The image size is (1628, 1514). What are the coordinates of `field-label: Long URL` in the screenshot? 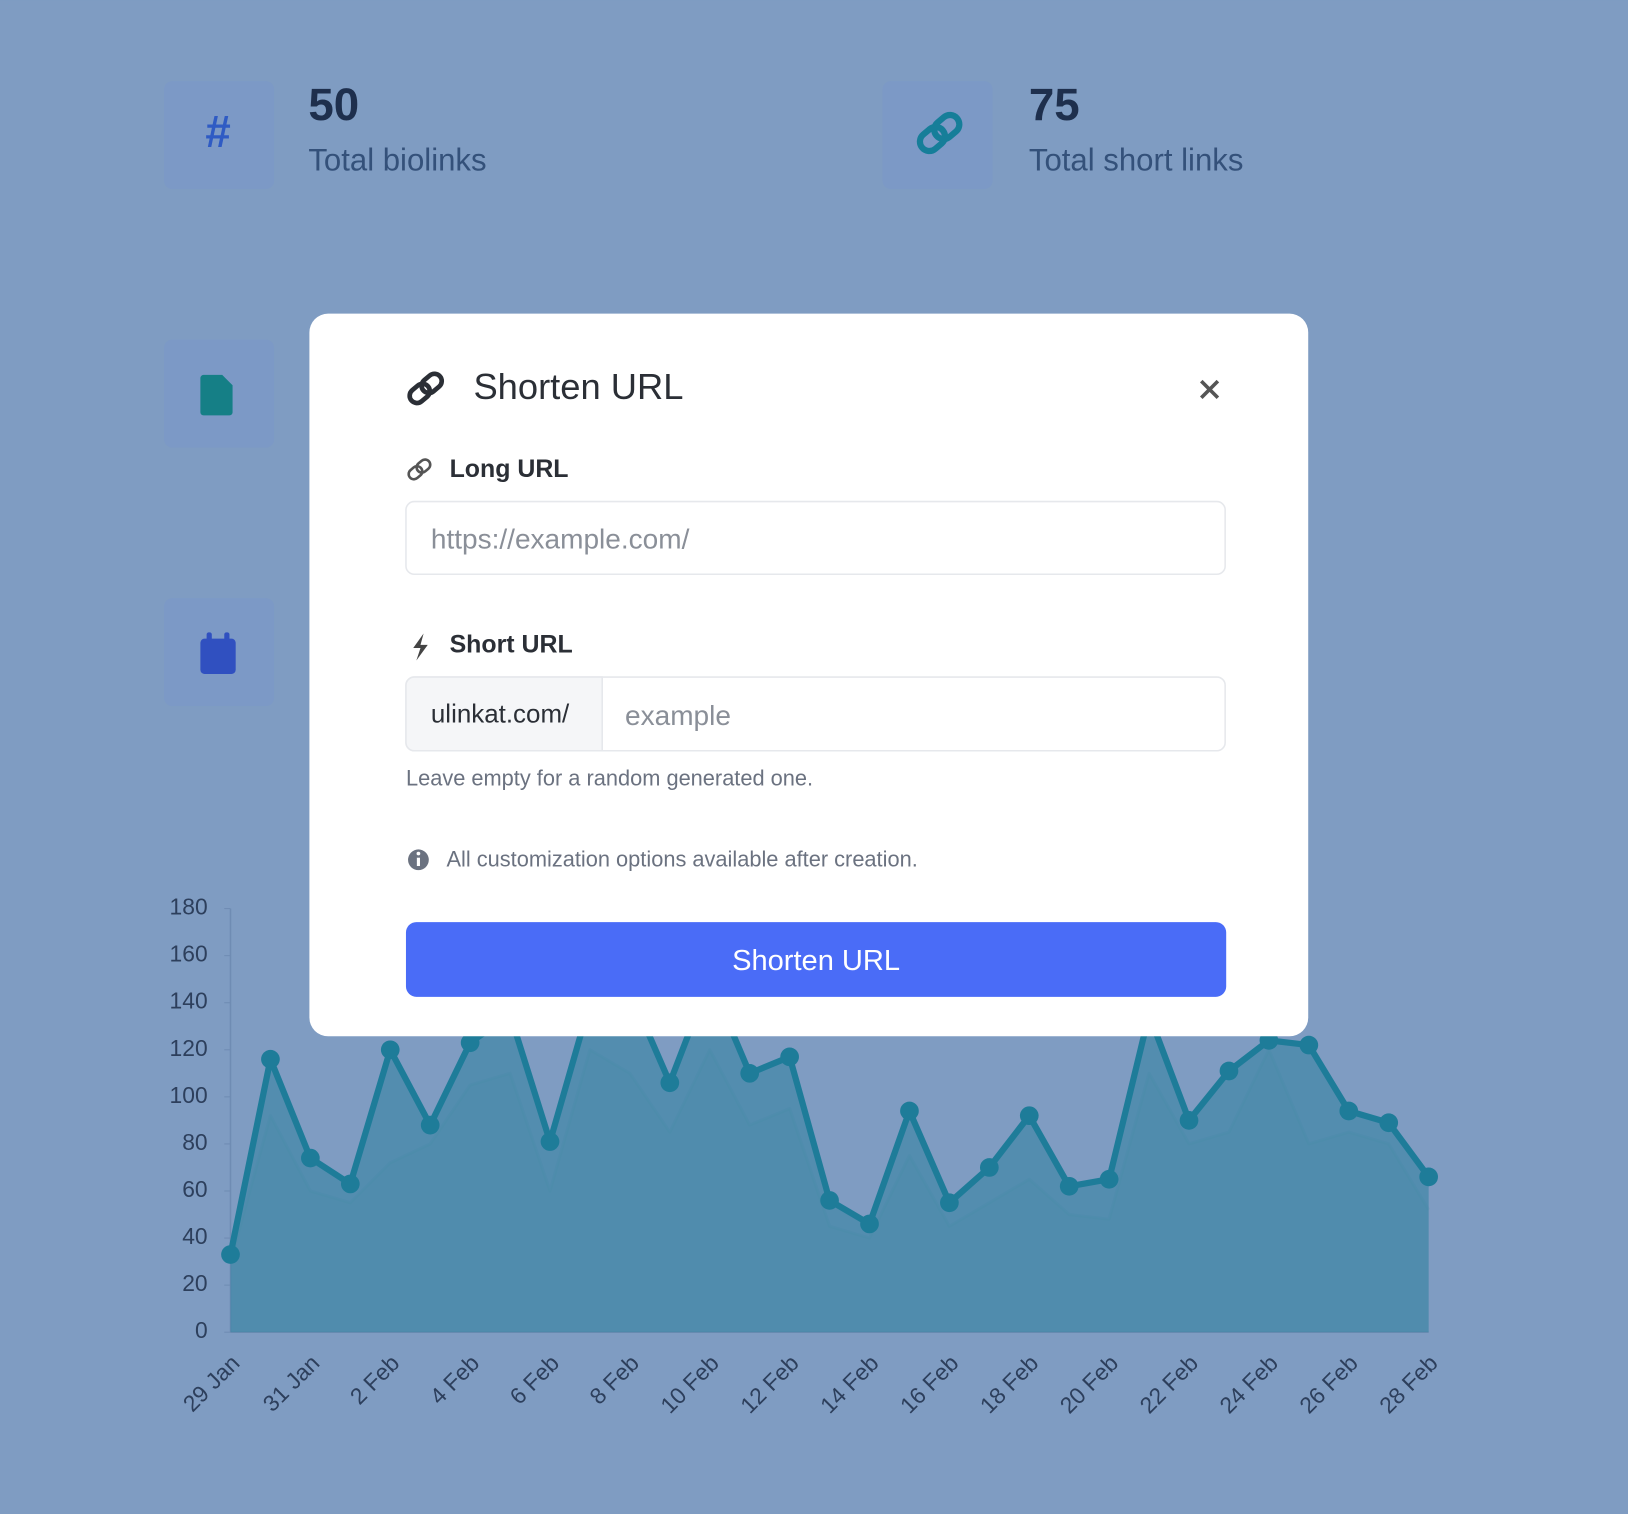 It's located at (509, 469).